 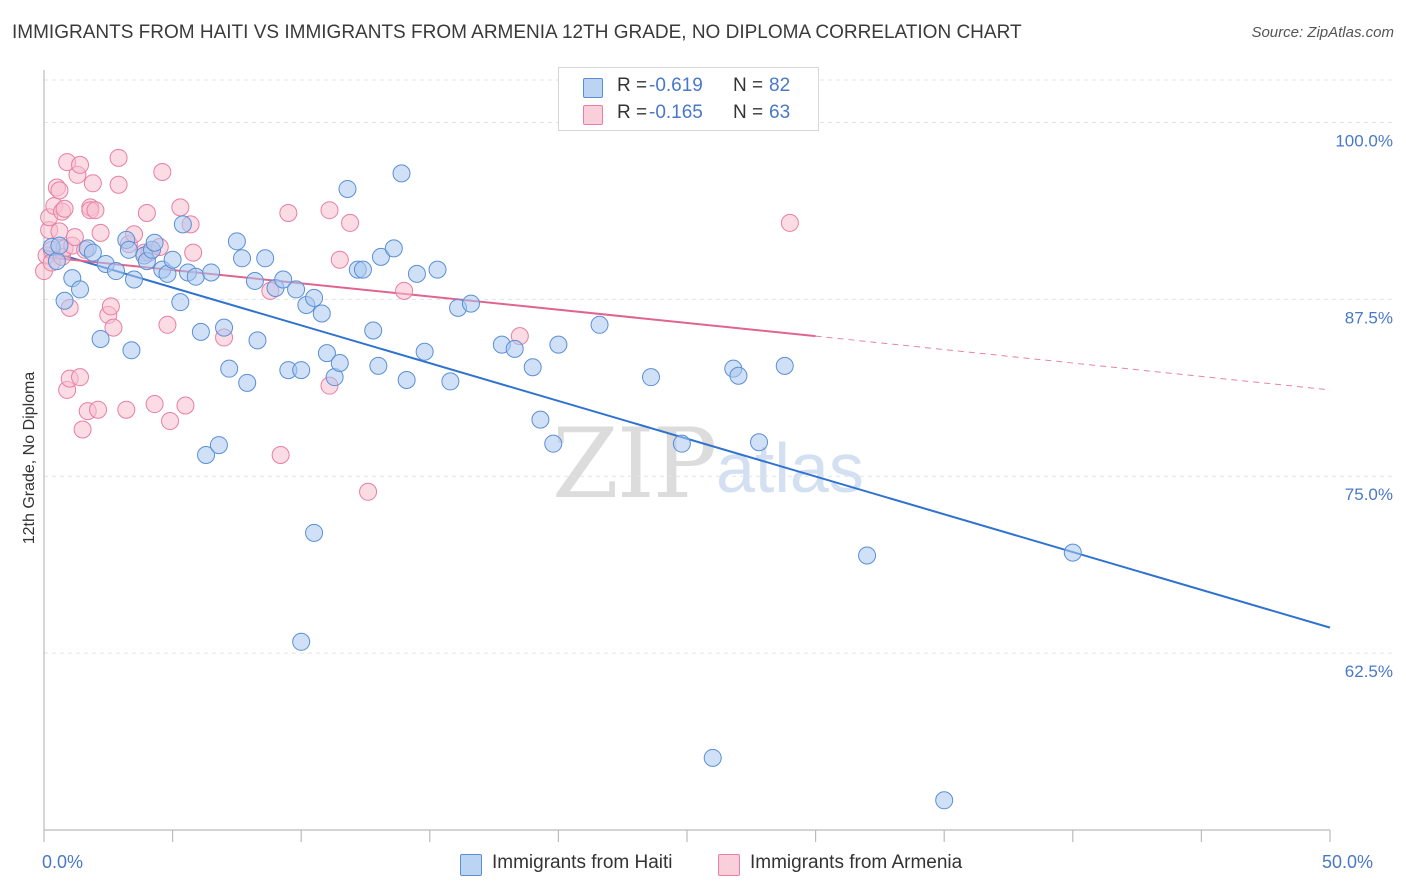 What do you see at coordinates (1073, 363) in the screenshot?
I see `armenia-trend-extension` at bounding box center [1073, 363].